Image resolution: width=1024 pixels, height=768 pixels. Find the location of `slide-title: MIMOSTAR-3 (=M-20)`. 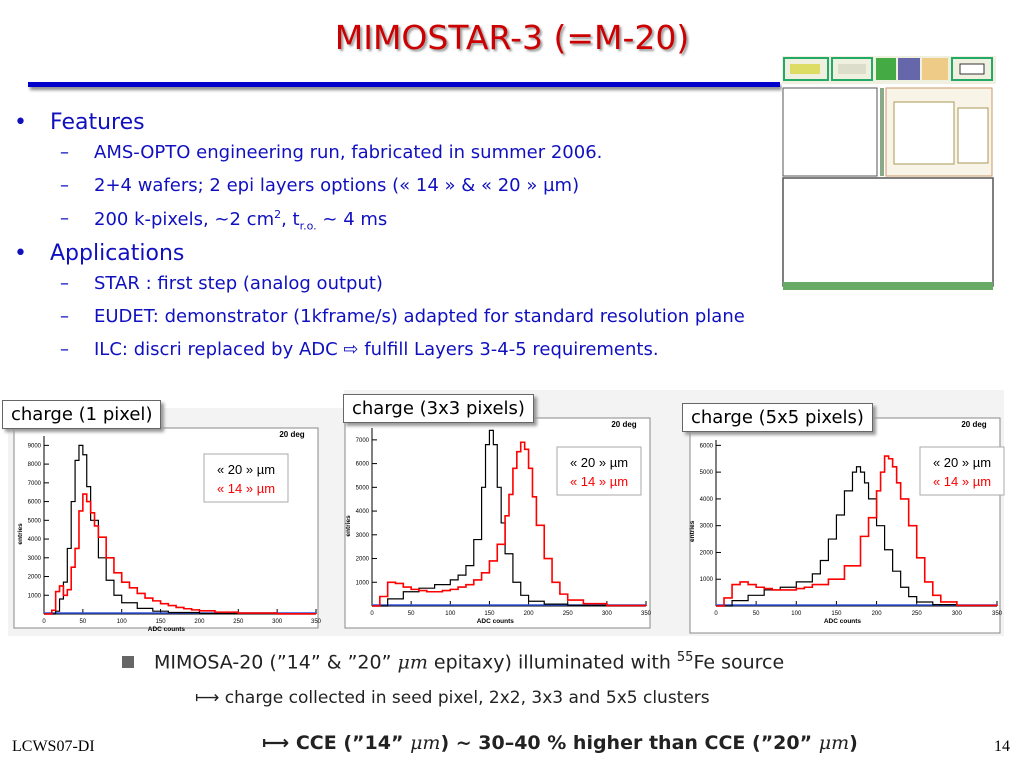

slide-title: MIMOSTAR-3 (=M-20) is located at coordinates (512, 37).